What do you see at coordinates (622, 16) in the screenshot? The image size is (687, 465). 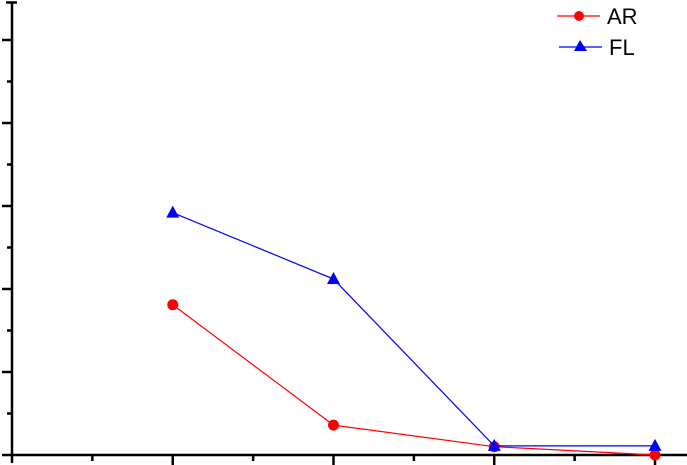 I see `legend-label-ar: AR` at bounding box center [622, 16].